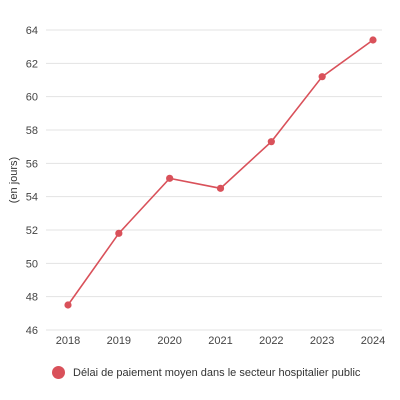 Image resolution: width=400 pixels, height=400 pixels. Describe the element at coordinates (32, 231) in the screenshot. I see `y-tick-label: 52` at that location.